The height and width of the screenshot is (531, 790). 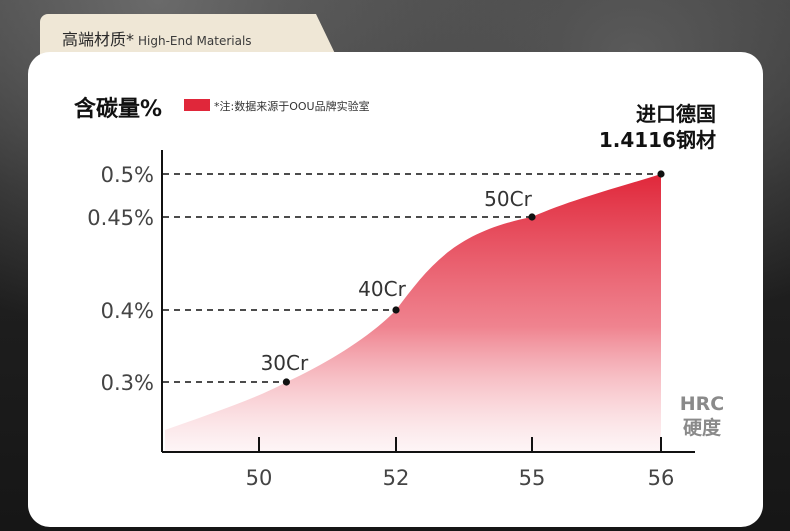 What do you see at coordinates (532, 478) in the screenshot?
I see `x-tick-label: 55` at bounding box center [532, 478].